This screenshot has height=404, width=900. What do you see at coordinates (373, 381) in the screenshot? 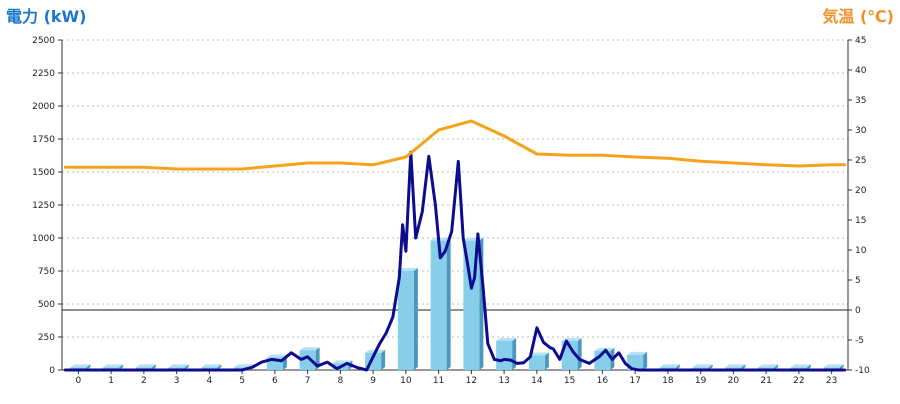
I see `x-tick-label-9: 9` at bounding box center [373, 381].